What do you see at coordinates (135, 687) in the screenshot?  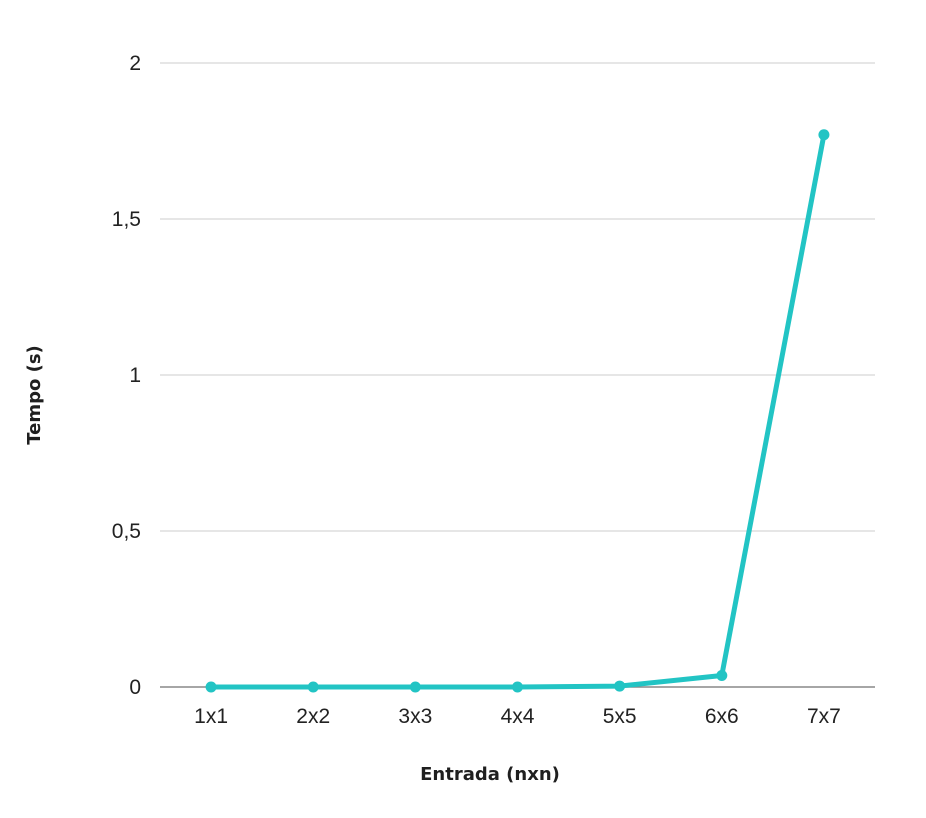 I see `y-tick-label: 0` at bounding box center [135, 687].